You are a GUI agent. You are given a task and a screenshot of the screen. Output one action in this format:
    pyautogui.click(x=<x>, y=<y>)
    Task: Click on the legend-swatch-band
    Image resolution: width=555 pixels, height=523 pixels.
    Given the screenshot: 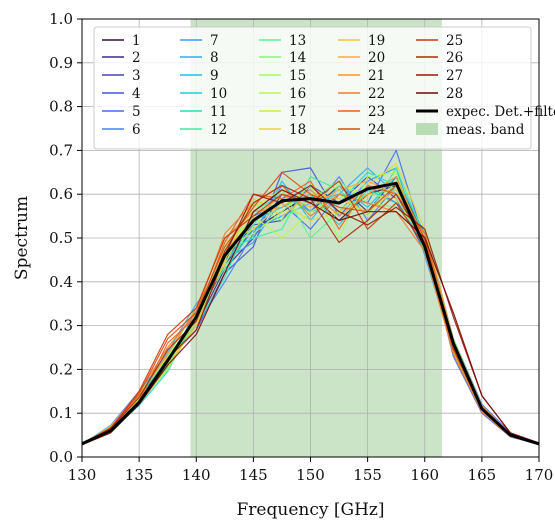 What is the action you would take?
    pyautogui.click(x=427, y=129)
    